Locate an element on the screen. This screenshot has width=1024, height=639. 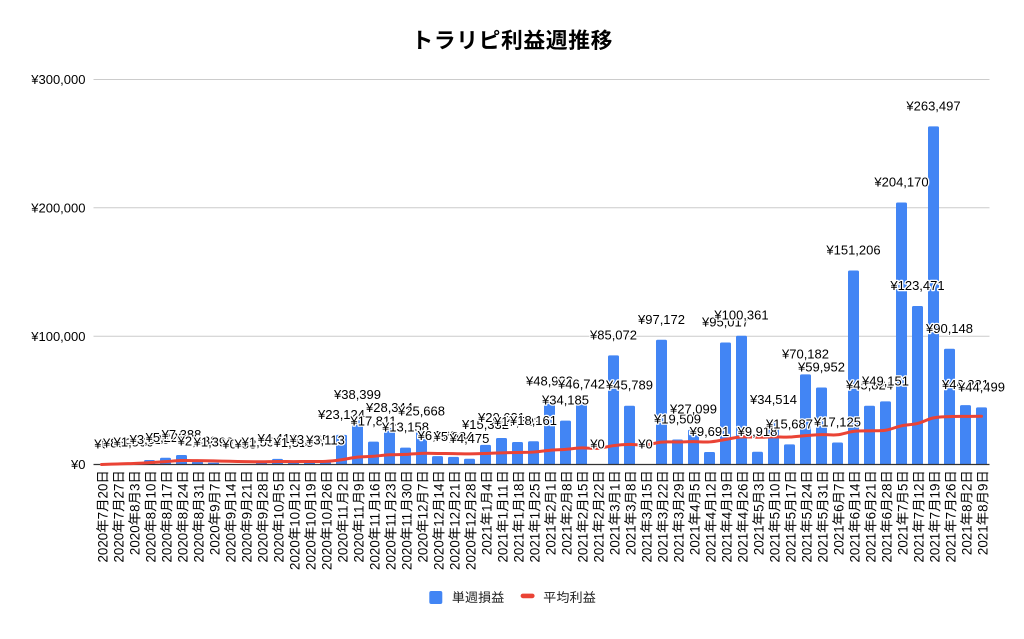
svg-text: 6 is located at coordinates (854, 515).